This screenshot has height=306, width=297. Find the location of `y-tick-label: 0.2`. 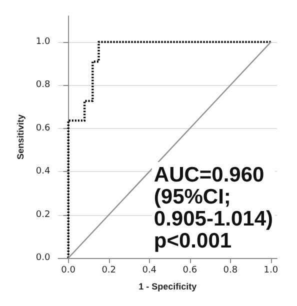

y-tick-label: 0.2 is located at coordinates (43, 215).